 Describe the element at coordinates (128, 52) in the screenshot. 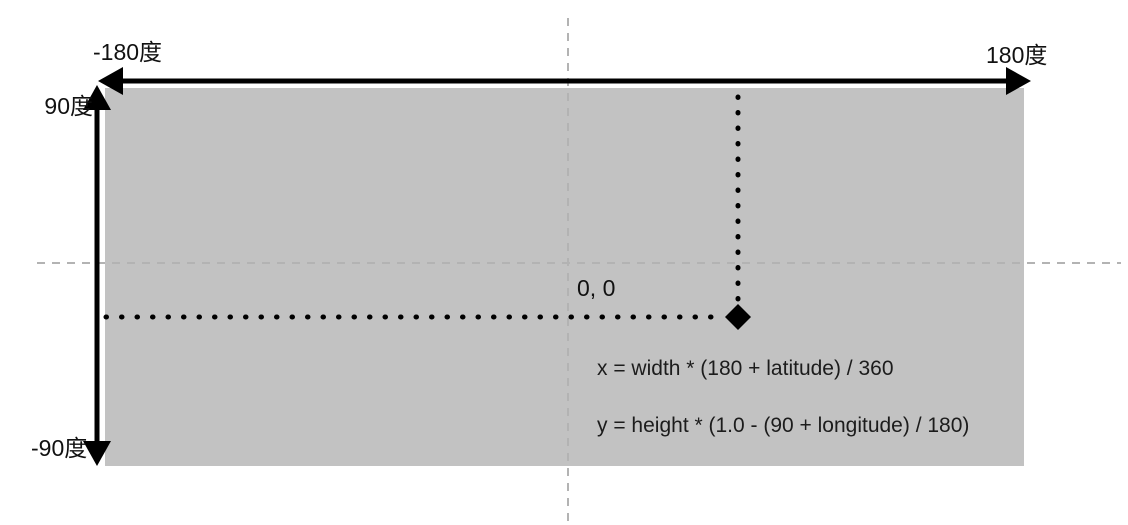

I see `x-axis-min-label: -180度` at that location.